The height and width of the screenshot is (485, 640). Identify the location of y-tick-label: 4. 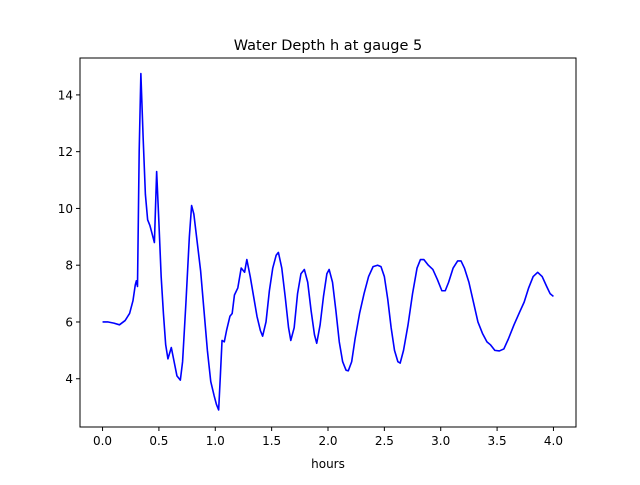
(69, 379).